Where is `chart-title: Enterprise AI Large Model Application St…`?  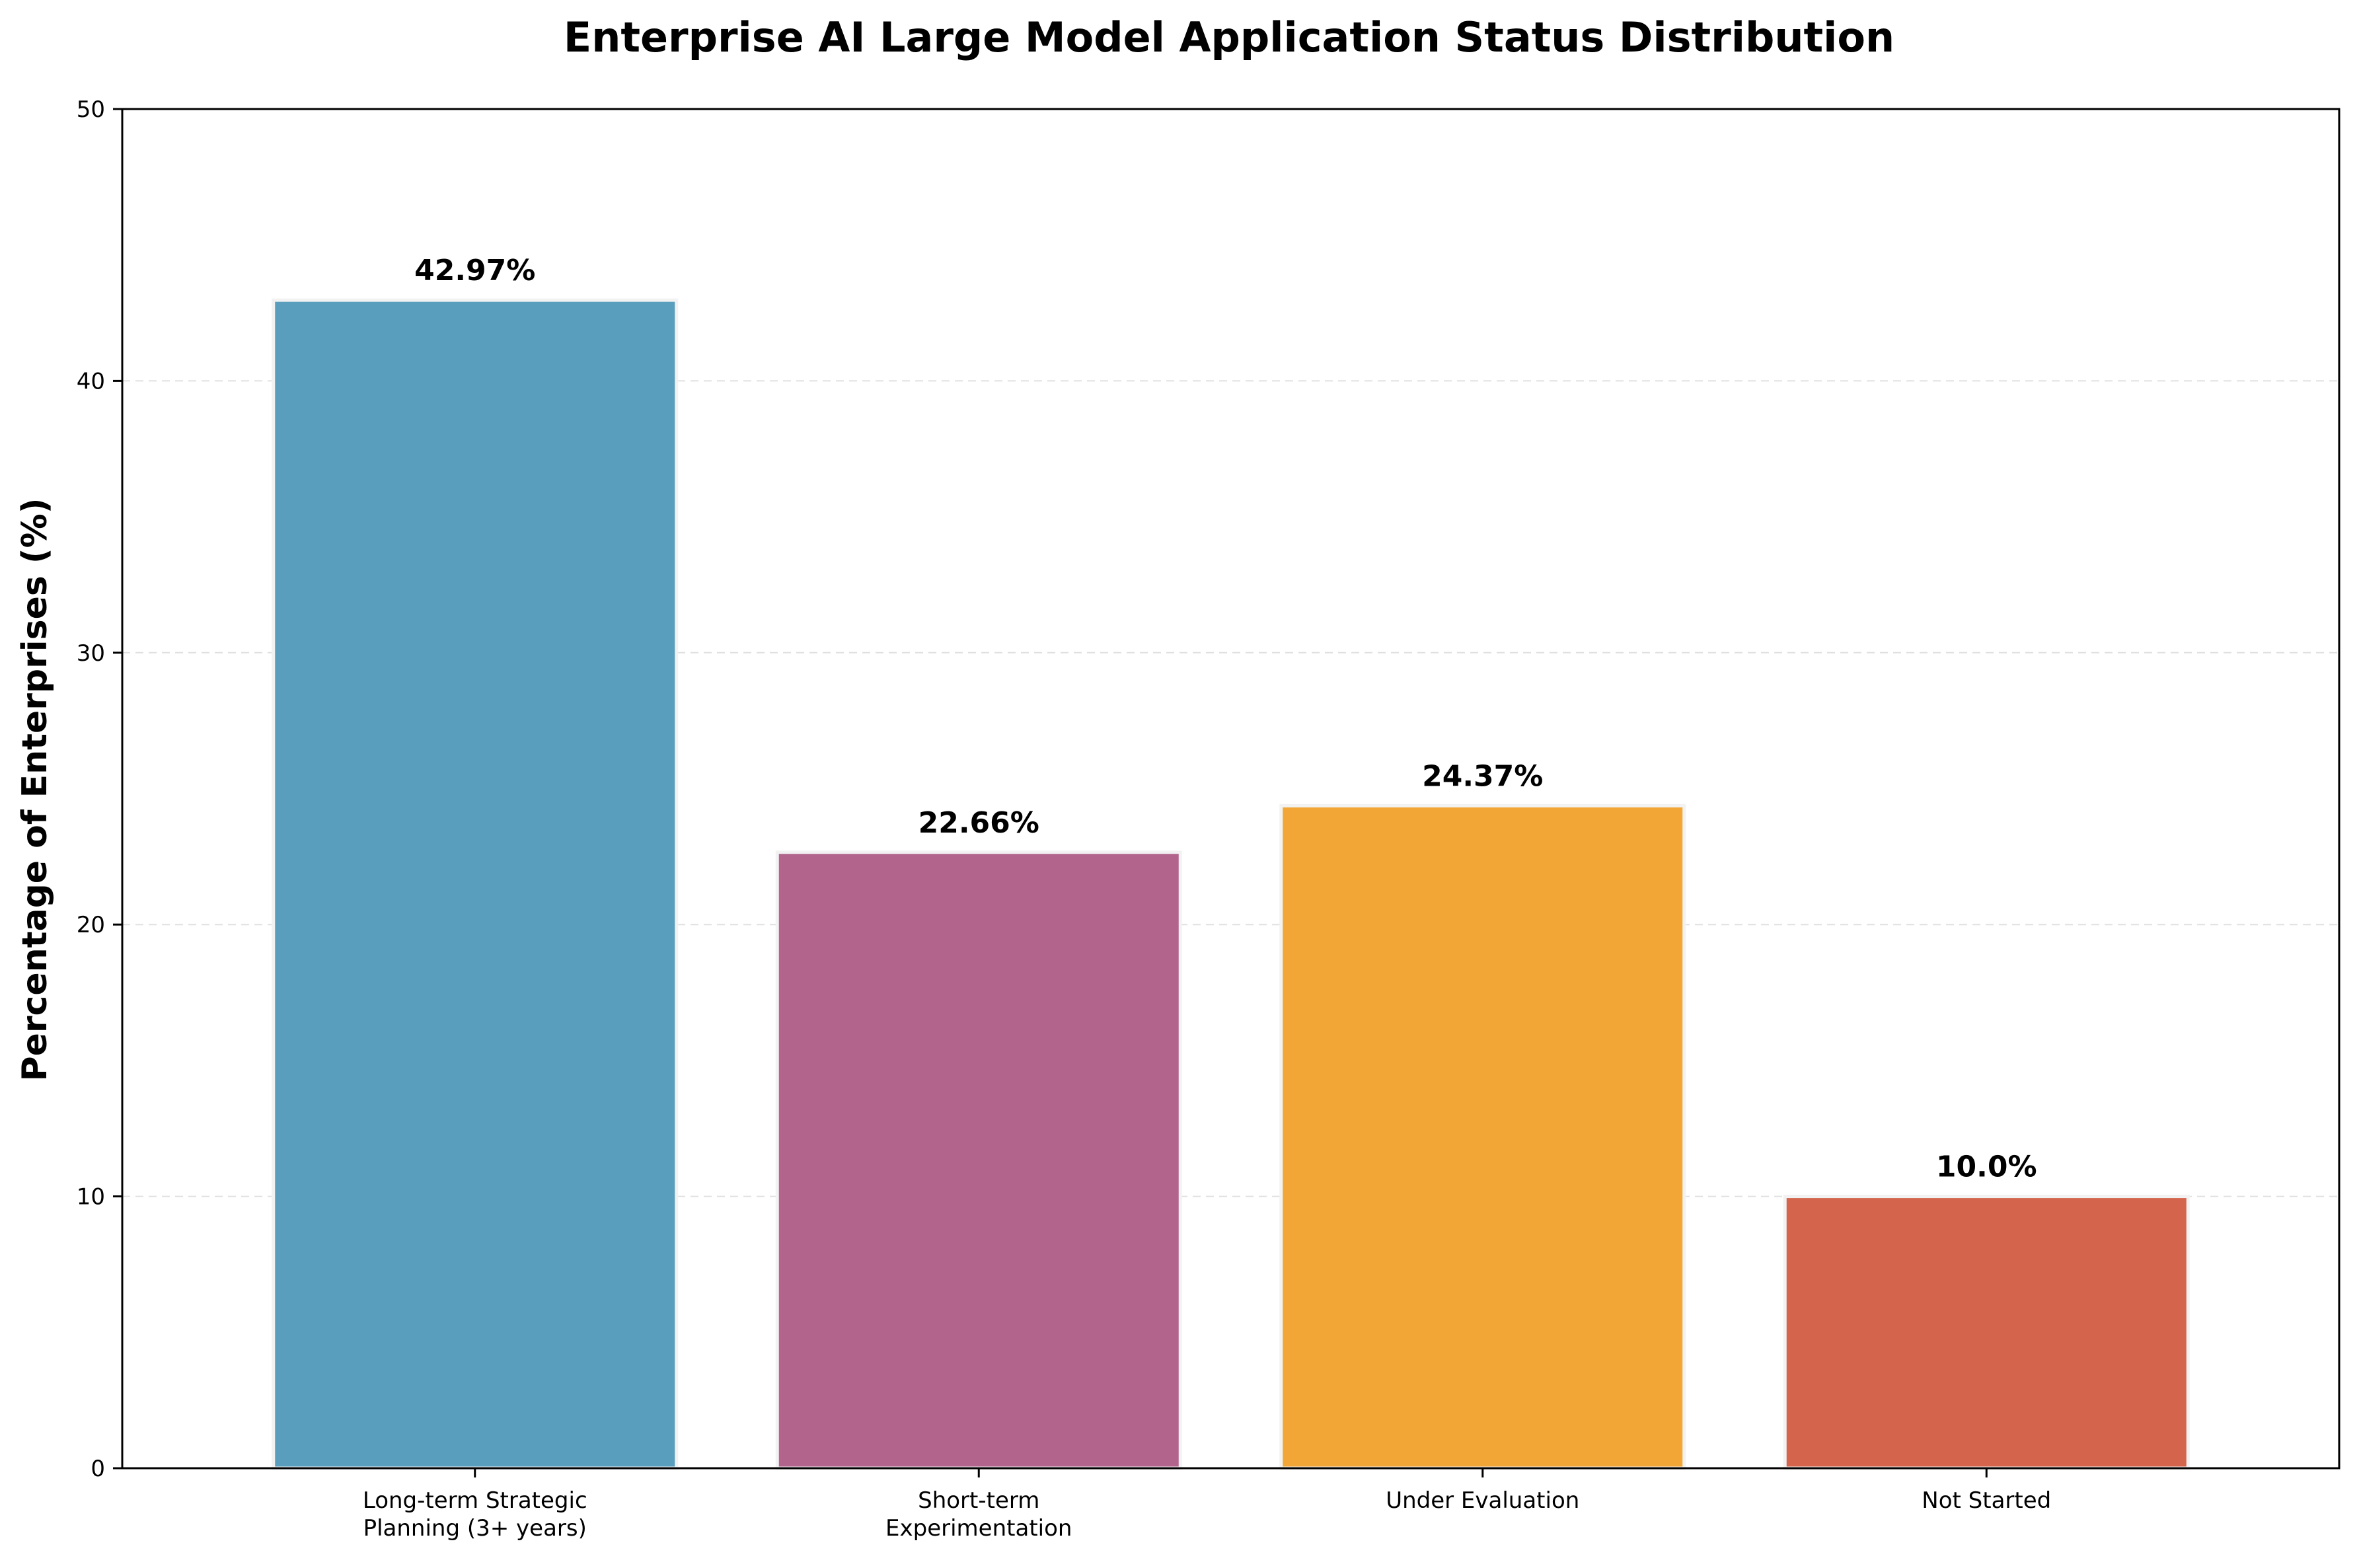
chart-title: Enterprise AI Large Model Application St… is located at coordinates (1229, 37).